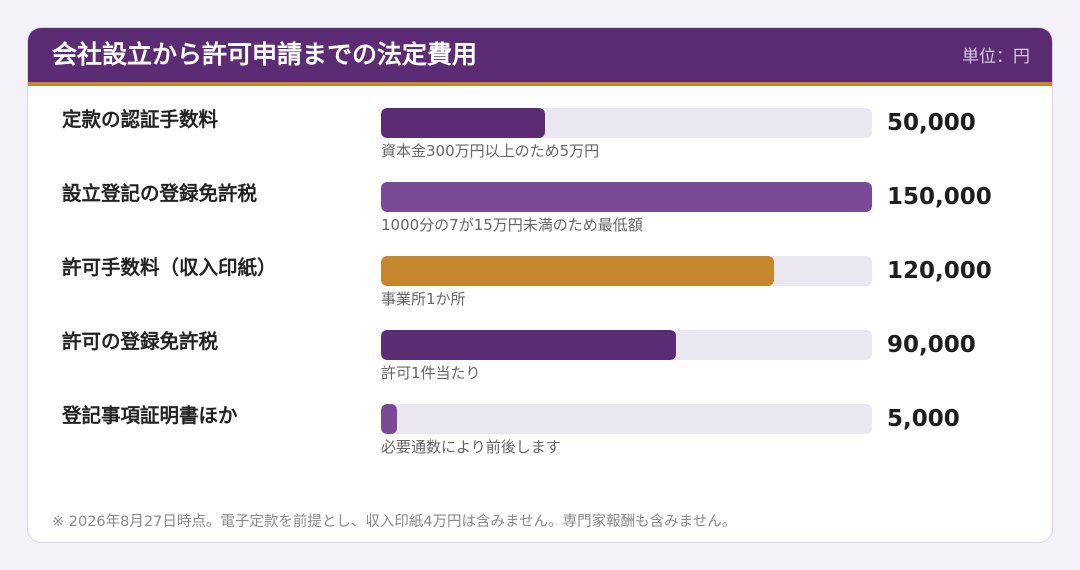  What do you see at coordinates (540, 365) in the screenshot?
I see `chart-row: 許可の登録免許税 90,000 許可1件当たり` at bounding box center [540, 365].